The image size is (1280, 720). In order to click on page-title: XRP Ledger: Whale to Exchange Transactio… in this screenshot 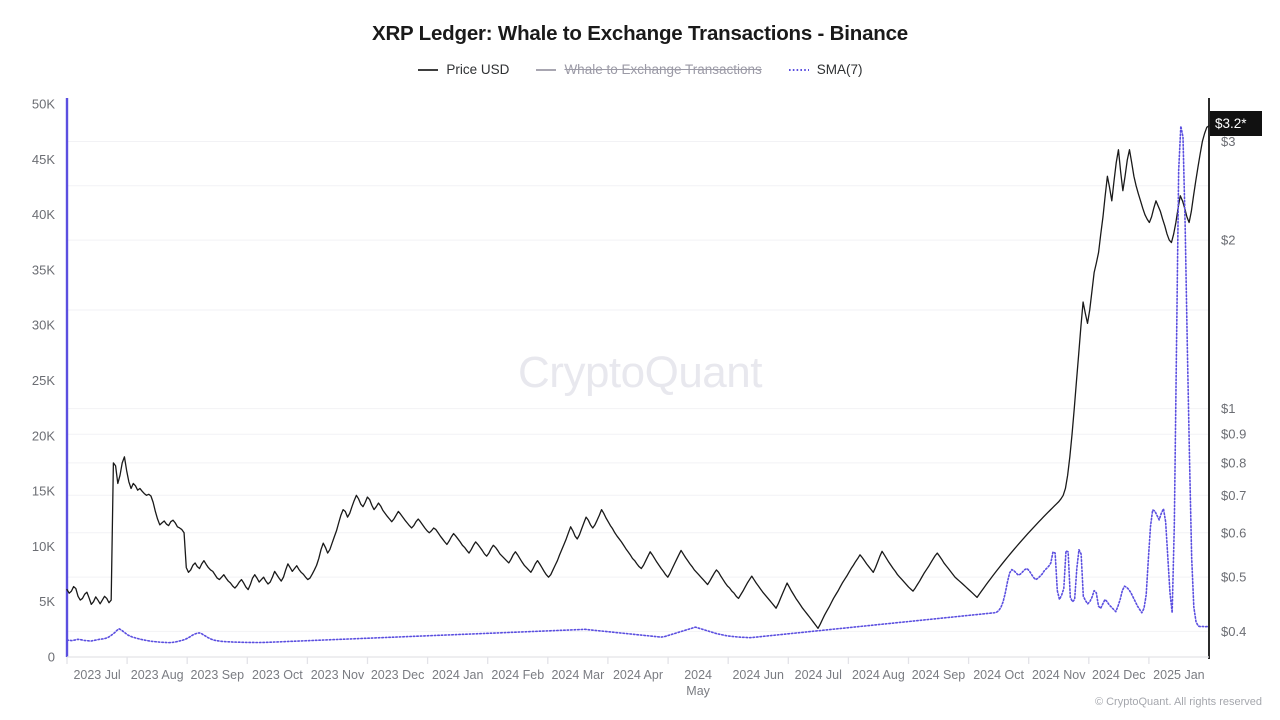, I will do `click(640, 33)`.